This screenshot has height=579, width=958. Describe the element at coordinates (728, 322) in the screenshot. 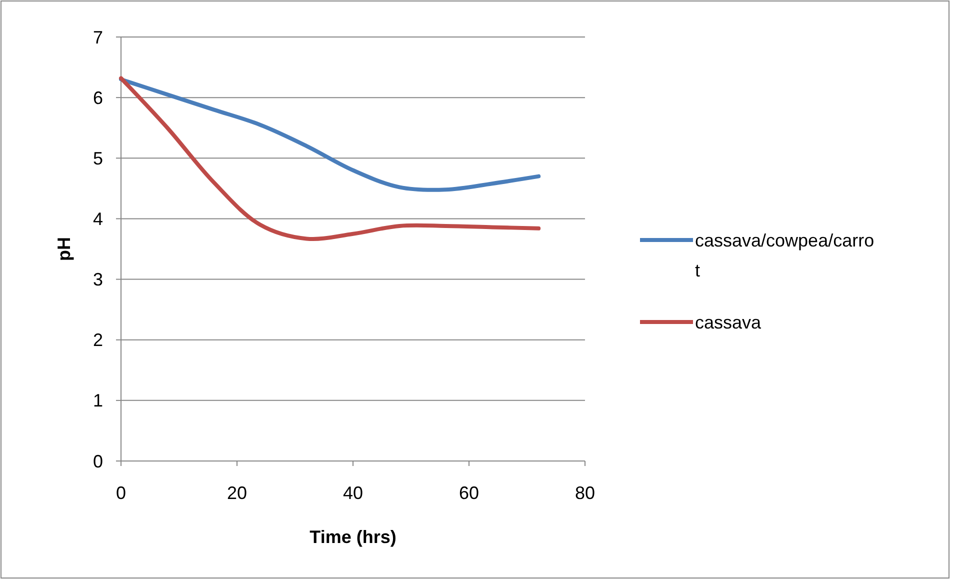

I see `legend-label: cassava` at that location.